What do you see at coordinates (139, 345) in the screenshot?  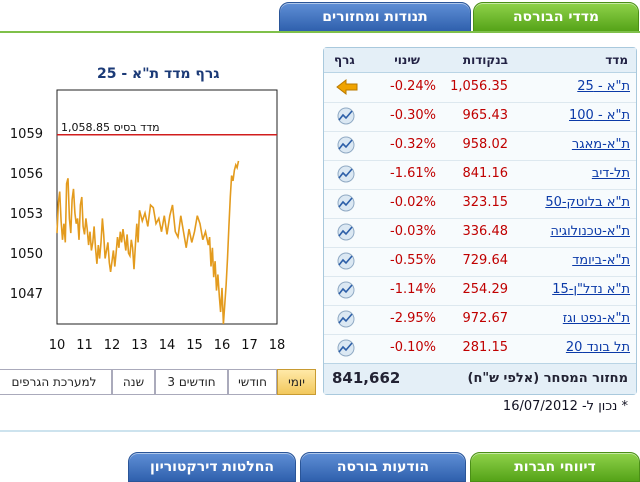 I see `x-tick-label: 13` at bounding box center [139, 345].